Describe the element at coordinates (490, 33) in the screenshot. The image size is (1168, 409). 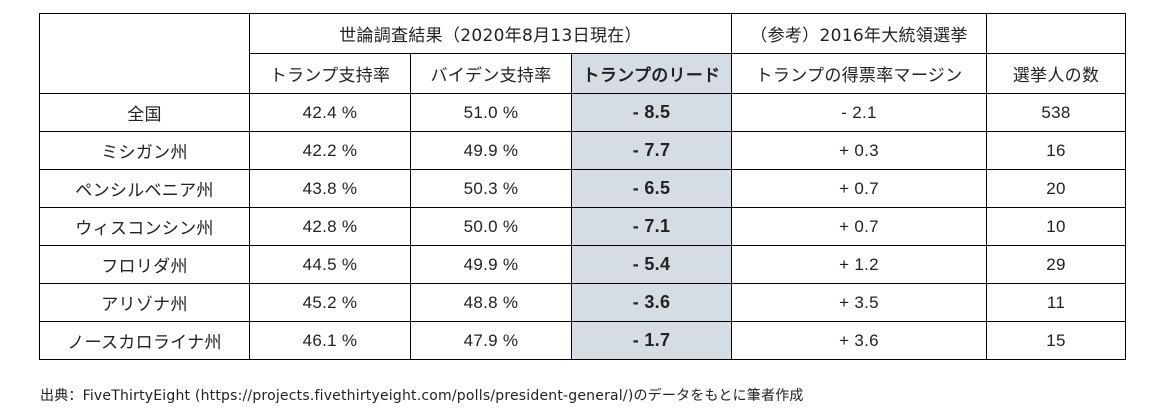
I see `header-group-poll: 世論調査結果（2020年8月13日現在）` at that location.